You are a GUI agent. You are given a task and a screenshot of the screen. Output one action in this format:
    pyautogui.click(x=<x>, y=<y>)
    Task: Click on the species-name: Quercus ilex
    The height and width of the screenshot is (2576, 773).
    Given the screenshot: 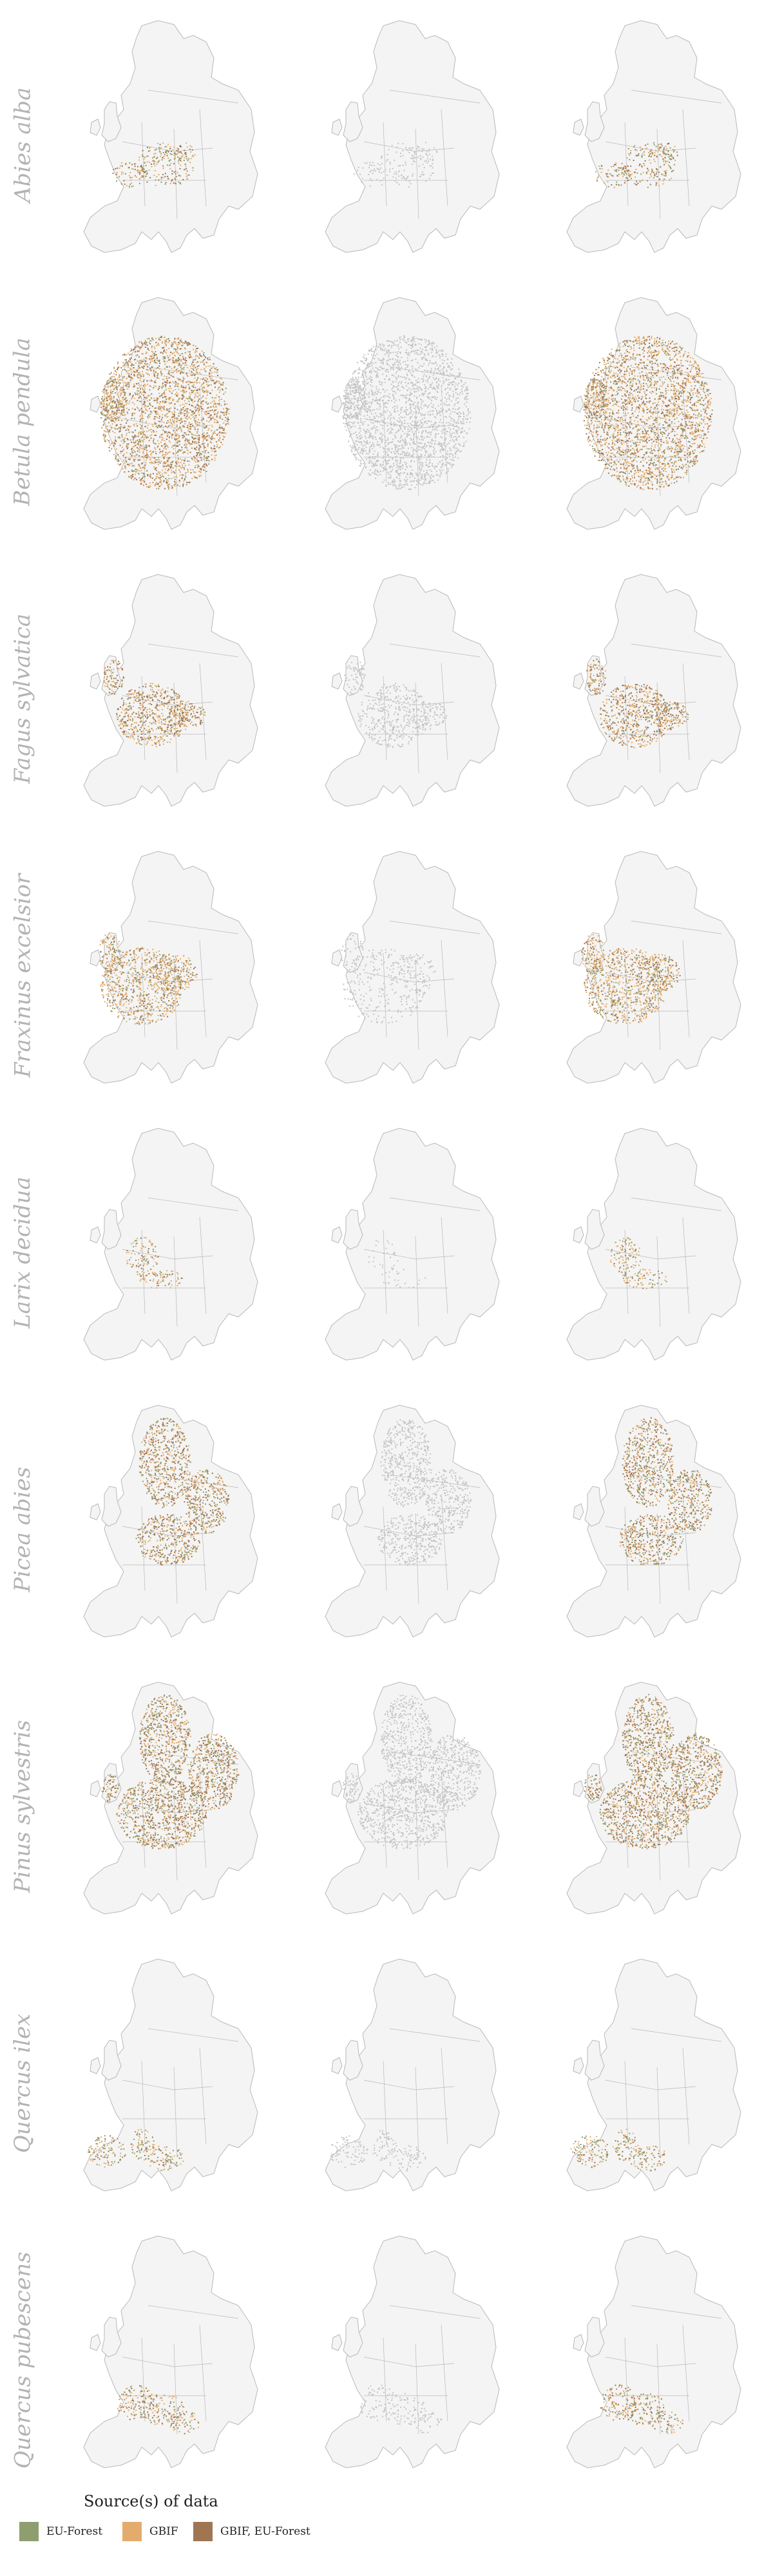 What is the action you would take?
    pyautogui.click(x=23, y=2083)
    